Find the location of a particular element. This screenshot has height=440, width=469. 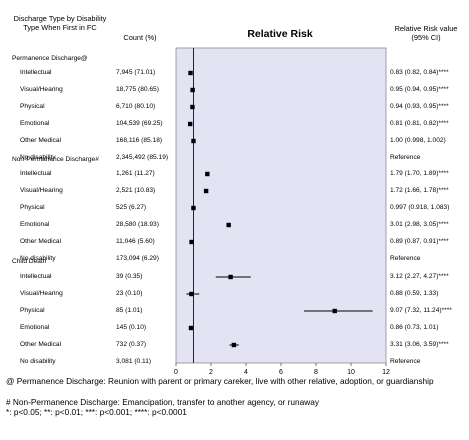

row-rr-value: 9.07 (7.32, 11.24)**** is located at coordinates (421, 310).